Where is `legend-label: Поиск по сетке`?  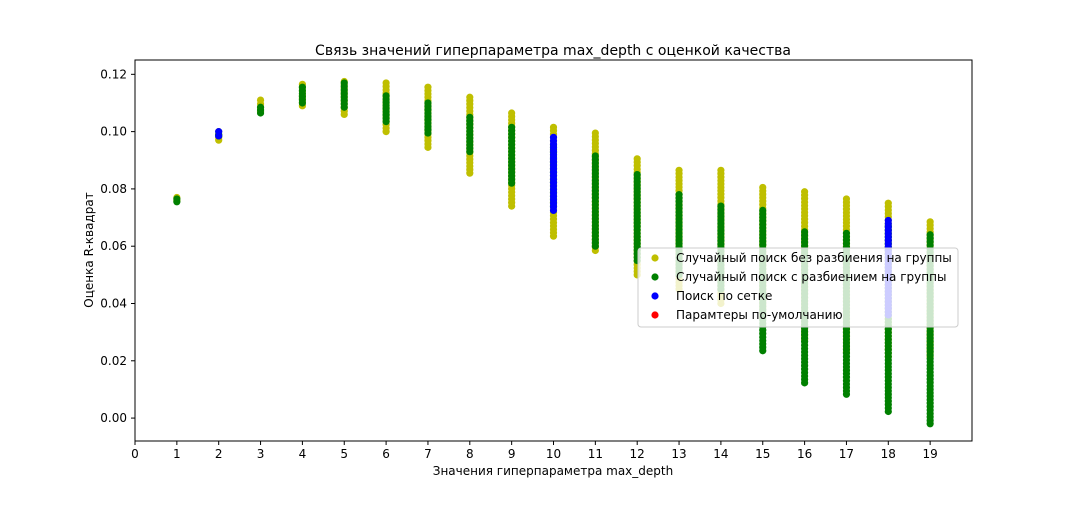
legend-label: Поиск по сетке is located at coordinates (724, 296).